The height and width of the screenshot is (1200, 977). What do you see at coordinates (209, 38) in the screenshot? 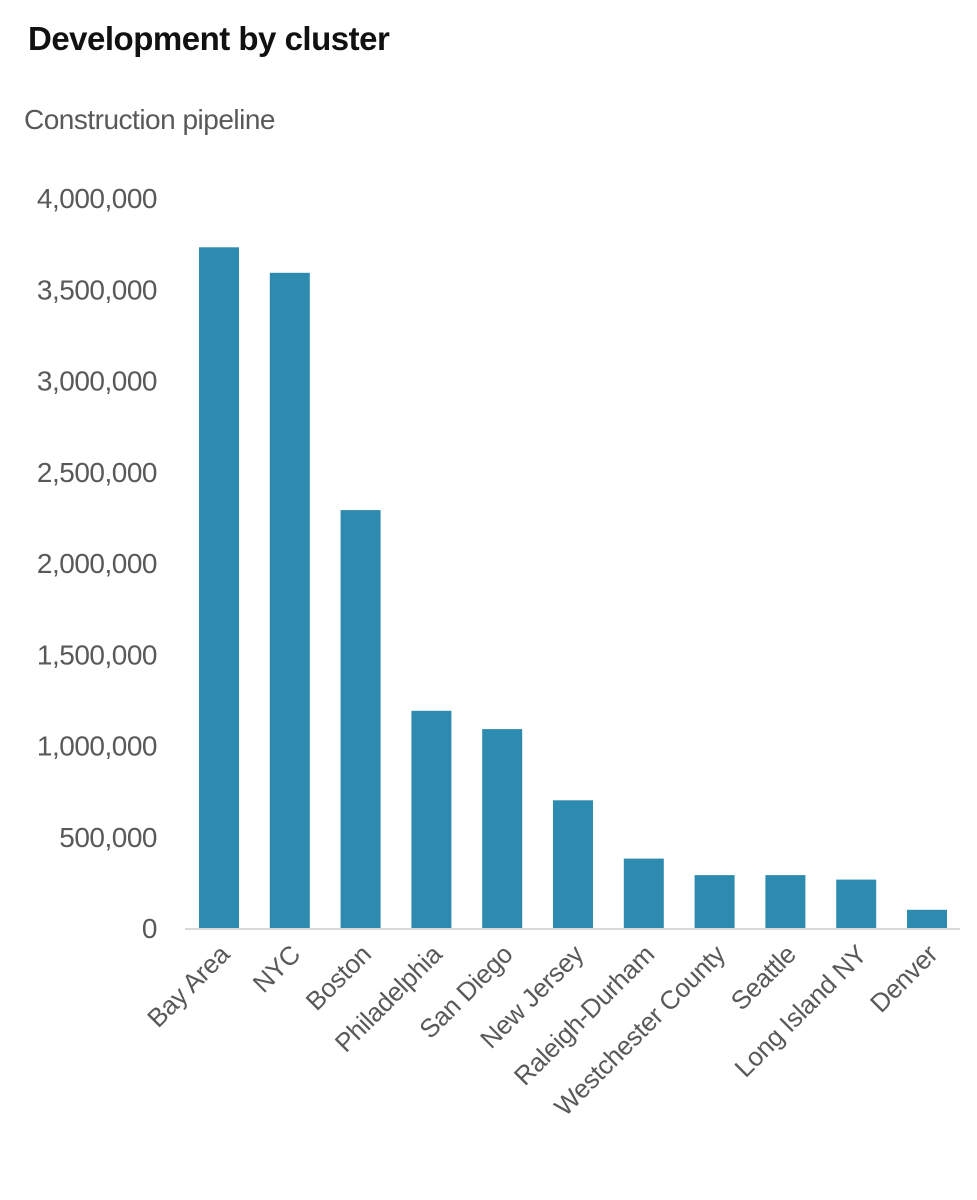
I see `chart-title: Development by cluster` at bounding box center [209, 38].